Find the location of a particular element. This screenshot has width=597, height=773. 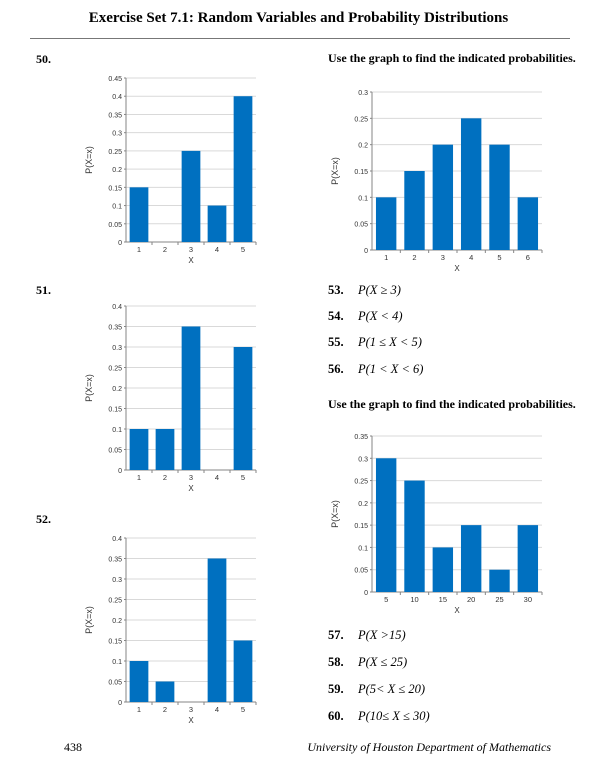

title-divider is located at coordinates (300, 38).